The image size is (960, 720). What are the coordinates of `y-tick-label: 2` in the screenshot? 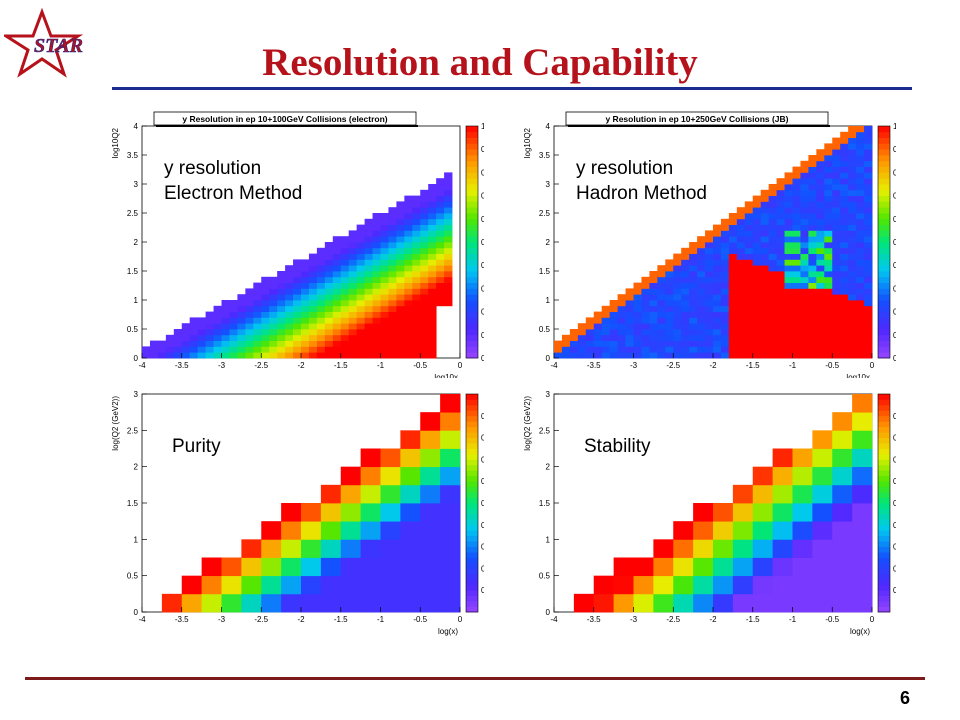 It's located at (136, 467).